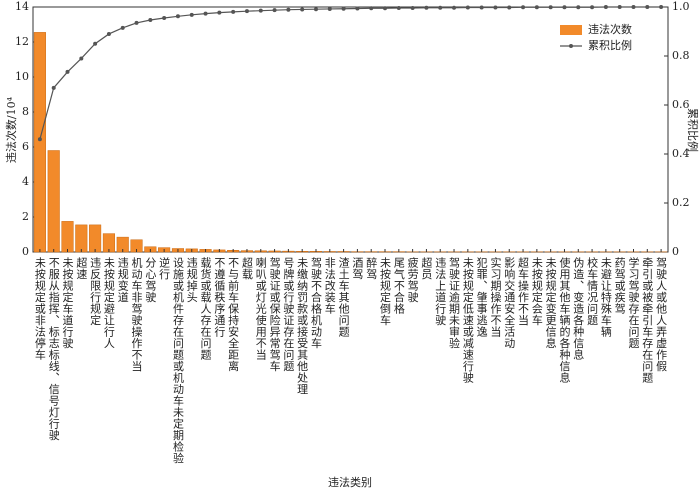  Describe the element at coordinates (357, 269) in the screenshot. I see `x-tick-label: 酒驾` at that location.